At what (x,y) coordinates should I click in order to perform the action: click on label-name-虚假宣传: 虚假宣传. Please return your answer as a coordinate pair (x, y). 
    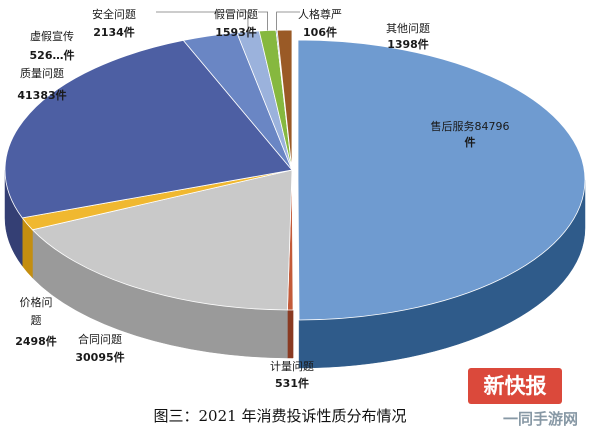
    Looking at the image, I should click on (52, 36).